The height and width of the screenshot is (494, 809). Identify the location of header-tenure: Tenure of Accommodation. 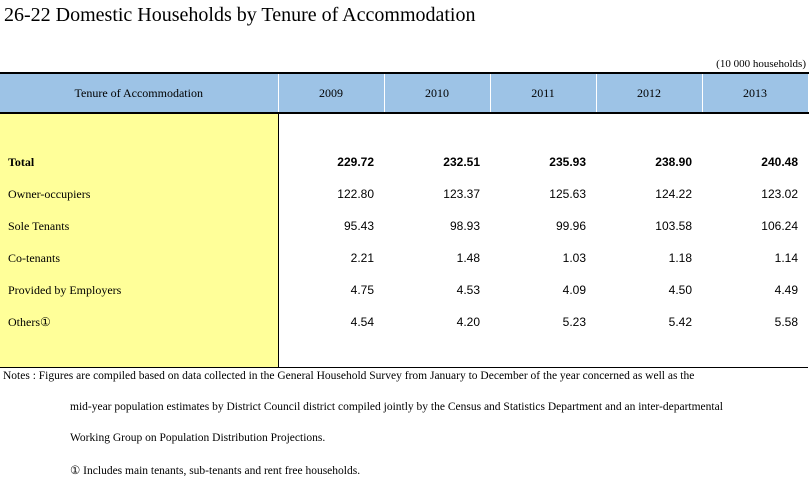
(139, 93).